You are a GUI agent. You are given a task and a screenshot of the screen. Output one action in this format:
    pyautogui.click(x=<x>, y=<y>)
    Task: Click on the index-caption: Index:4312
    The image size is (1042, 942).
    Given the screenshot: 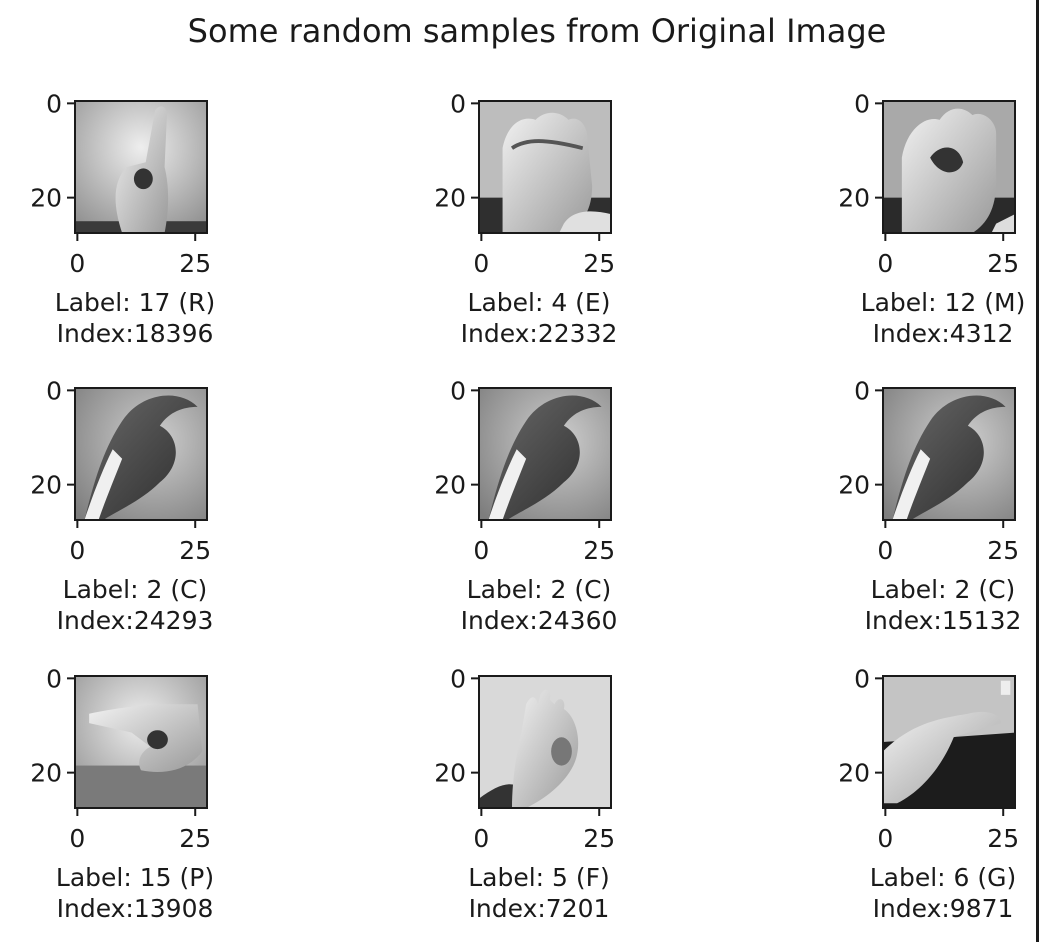 What is the action you would take?
    pyautogui.click(x=943, y=333)
    